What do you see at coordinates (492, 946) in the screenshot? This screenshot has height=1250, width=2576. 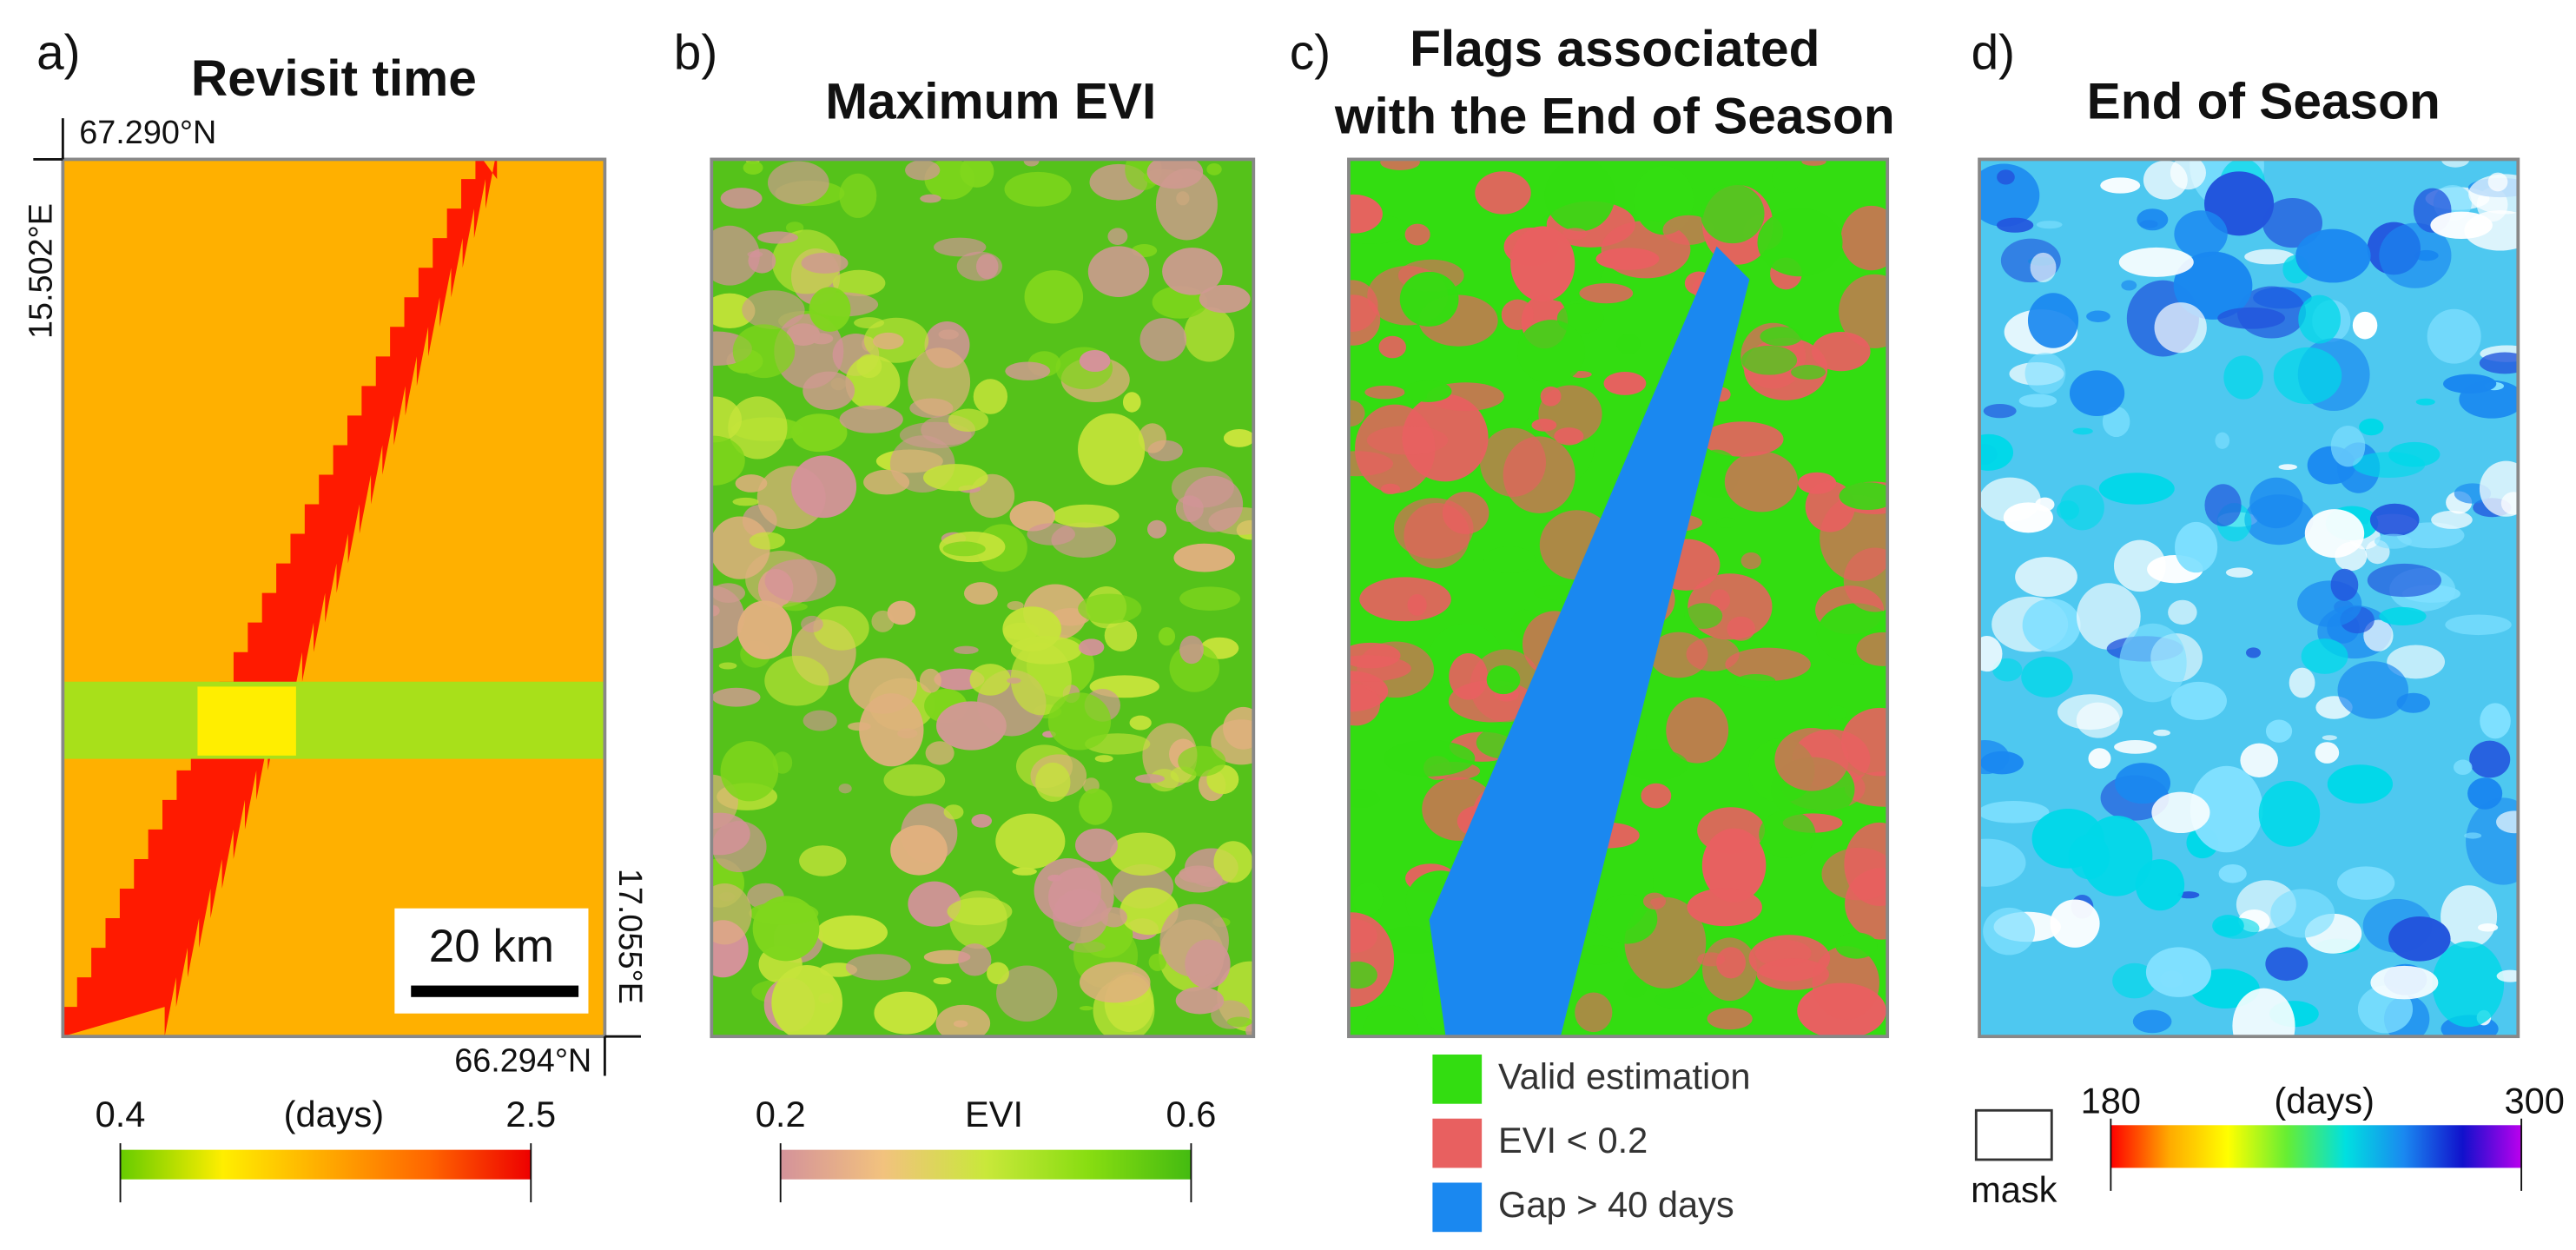 I see `scale-bar-label: 20 km` at bounding box center [492, 946].